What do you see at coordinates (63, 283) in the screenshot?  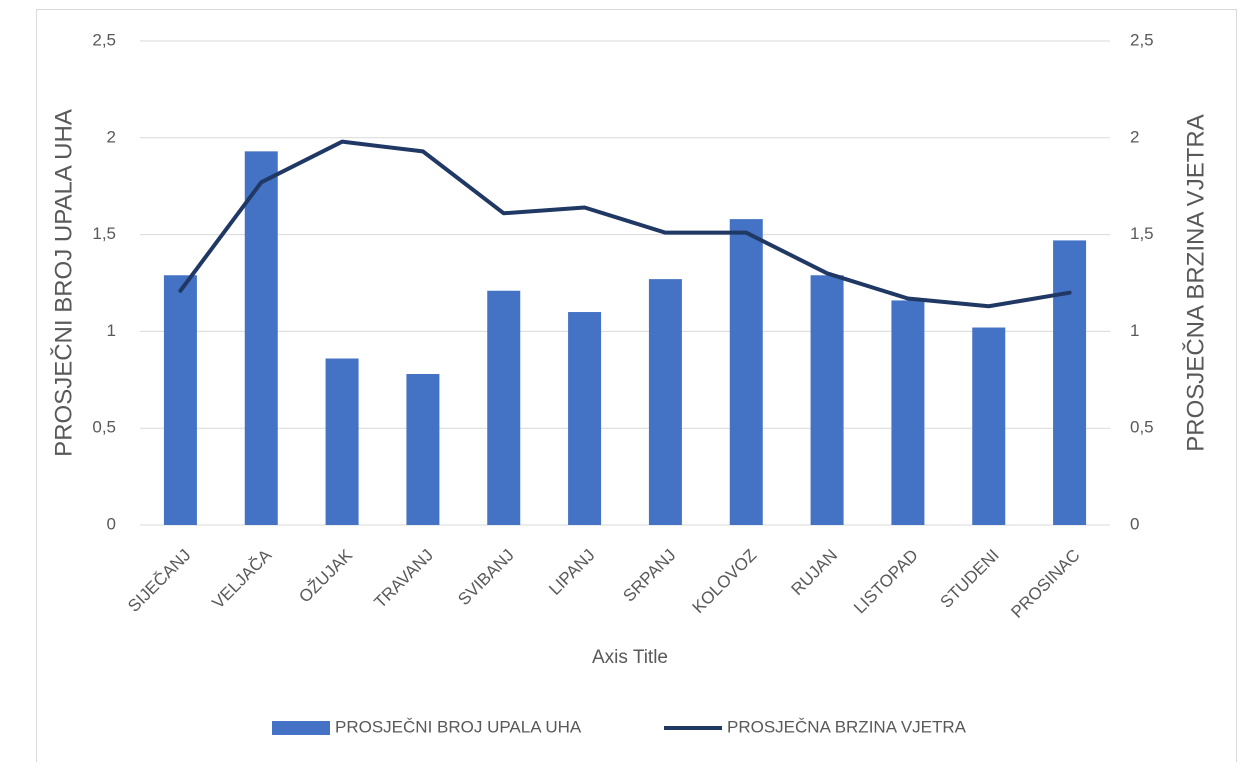 I see `y-axis-title: PROSJEČNI BROJ UPALA UHA` at bounding box center [63, 283].